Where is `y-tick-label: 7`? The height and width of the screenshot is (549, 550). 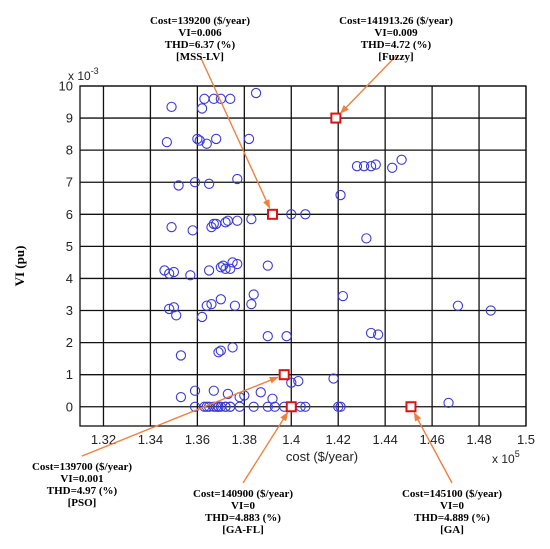
y-tick-label: 7 is located at coordinates (69, 182).